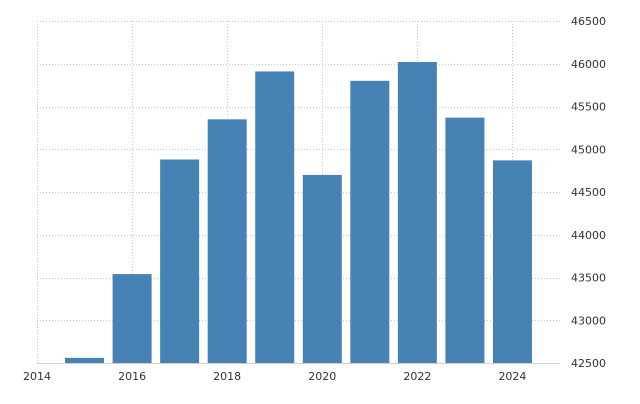 The height and width of the screenshot is (404, 640). Describe the element at coordinates (417, 212) in the screenshot. I see `bar-2022` at that location.